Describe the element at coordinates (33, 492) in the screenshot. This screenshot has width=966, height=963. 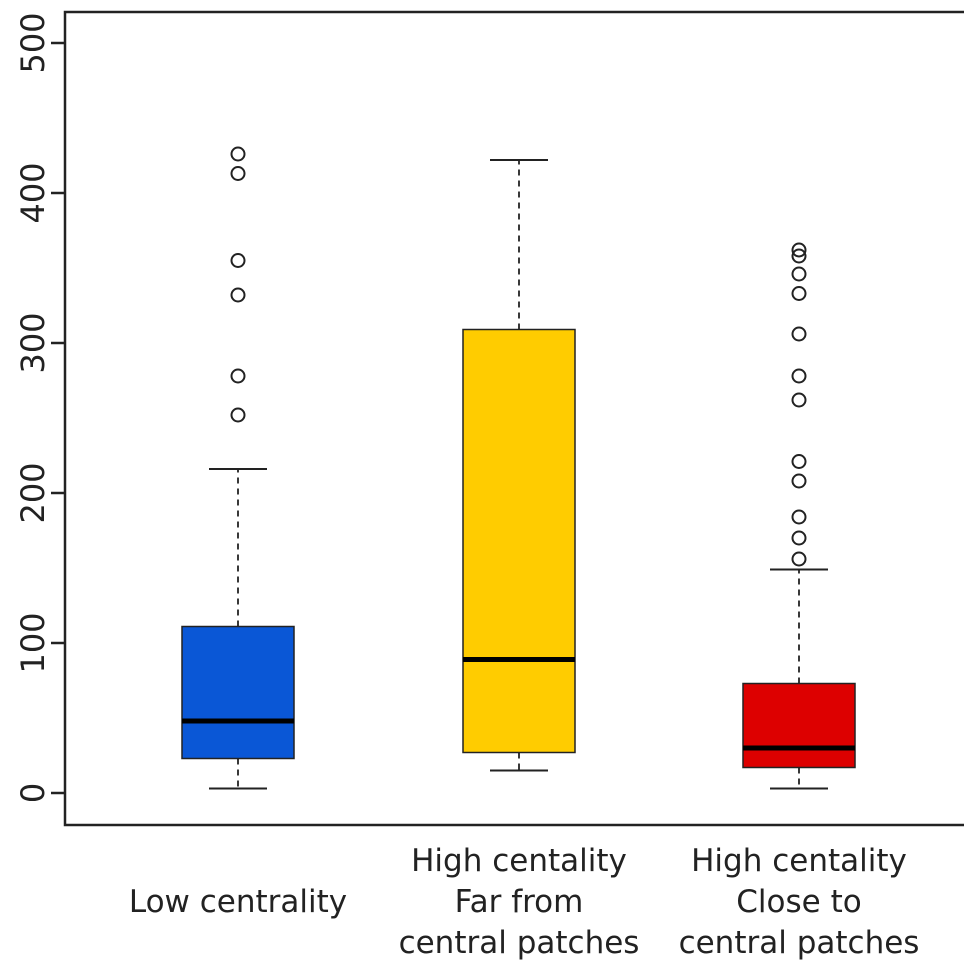
I see `y-tick-label: 200` at that location.